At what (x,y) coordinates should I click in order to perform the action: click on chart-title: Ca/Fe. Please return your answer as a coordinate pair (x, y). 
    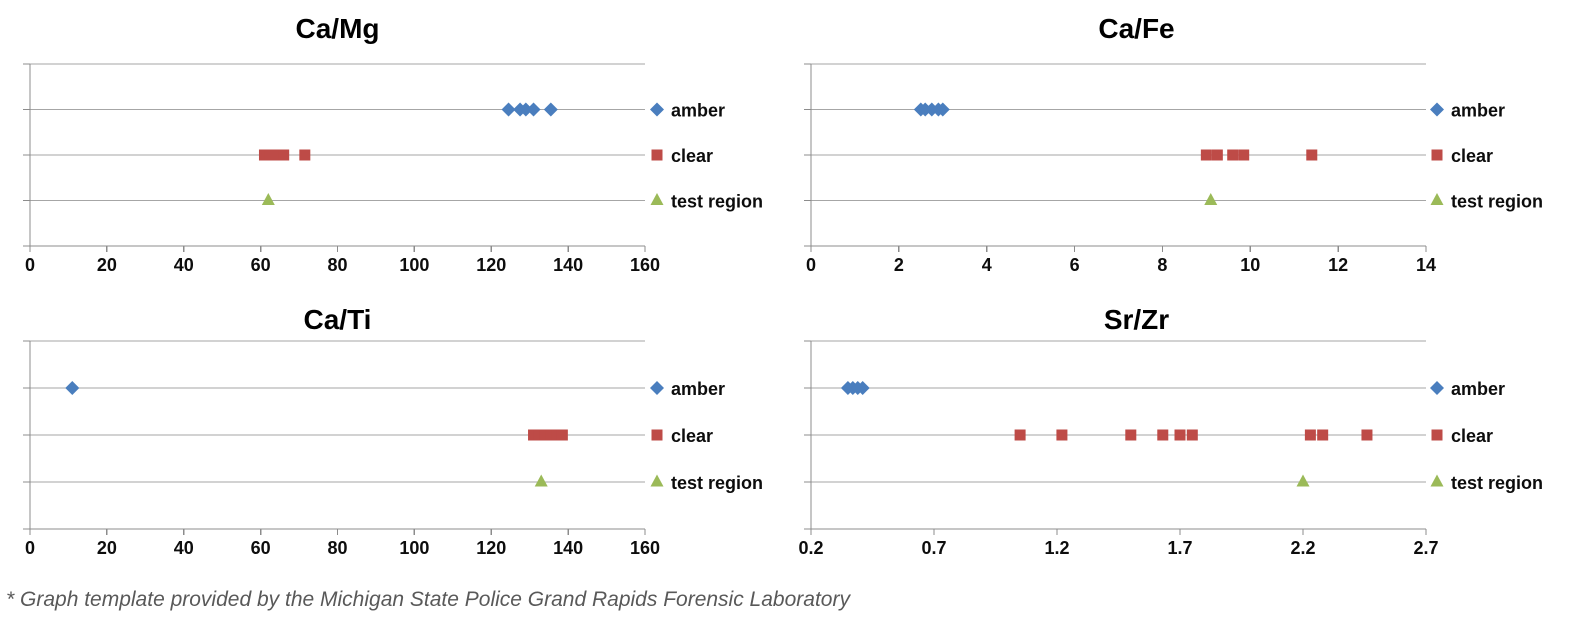
    Looking at the image, I should click on (1136, 28).